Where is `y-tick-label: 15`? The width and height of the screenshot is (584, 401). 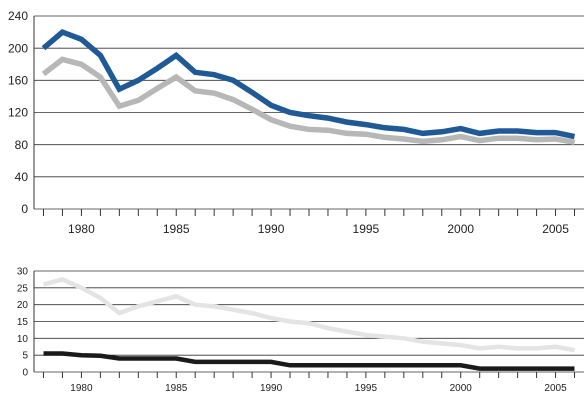 y-tick-label: 15 is located at coordinates (23, 322).